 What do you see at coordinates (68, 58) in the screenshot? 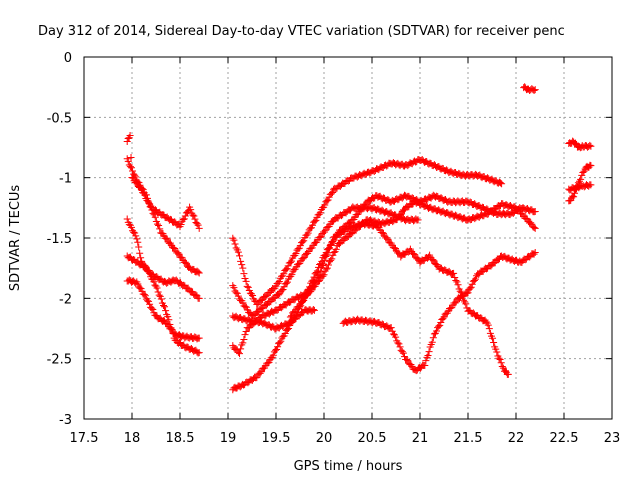
I see `y-tick-label: 0` at bounding box center [68, 58].